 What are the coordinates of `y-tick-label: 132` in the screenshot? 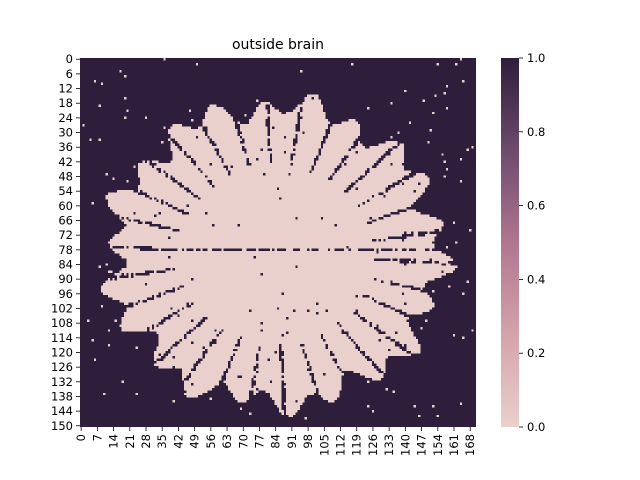 It's located at (62, 382).